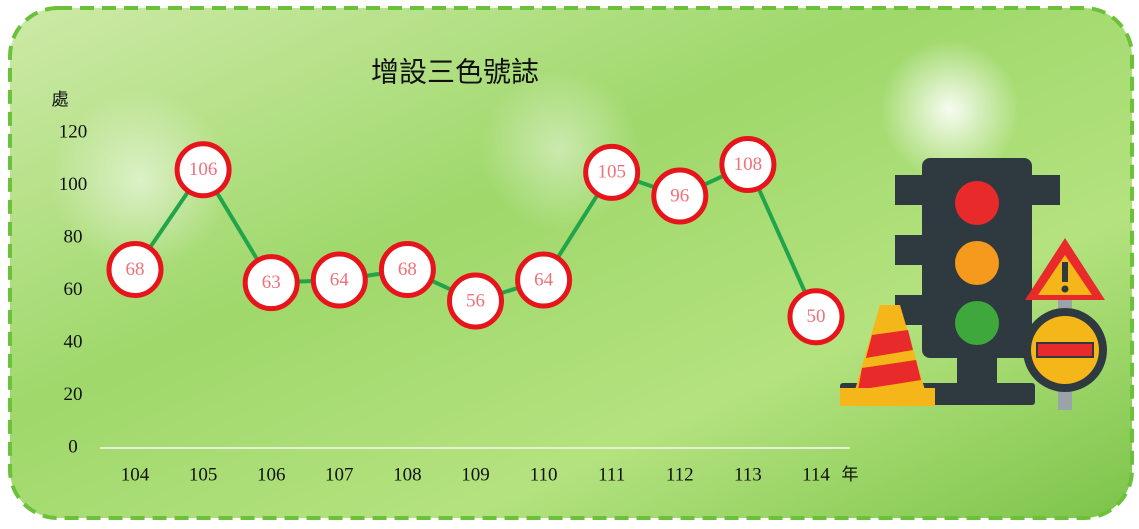 This screenshot has height=529, width=1139. I want to click on x-tick-label: 113, so click(748, 474).